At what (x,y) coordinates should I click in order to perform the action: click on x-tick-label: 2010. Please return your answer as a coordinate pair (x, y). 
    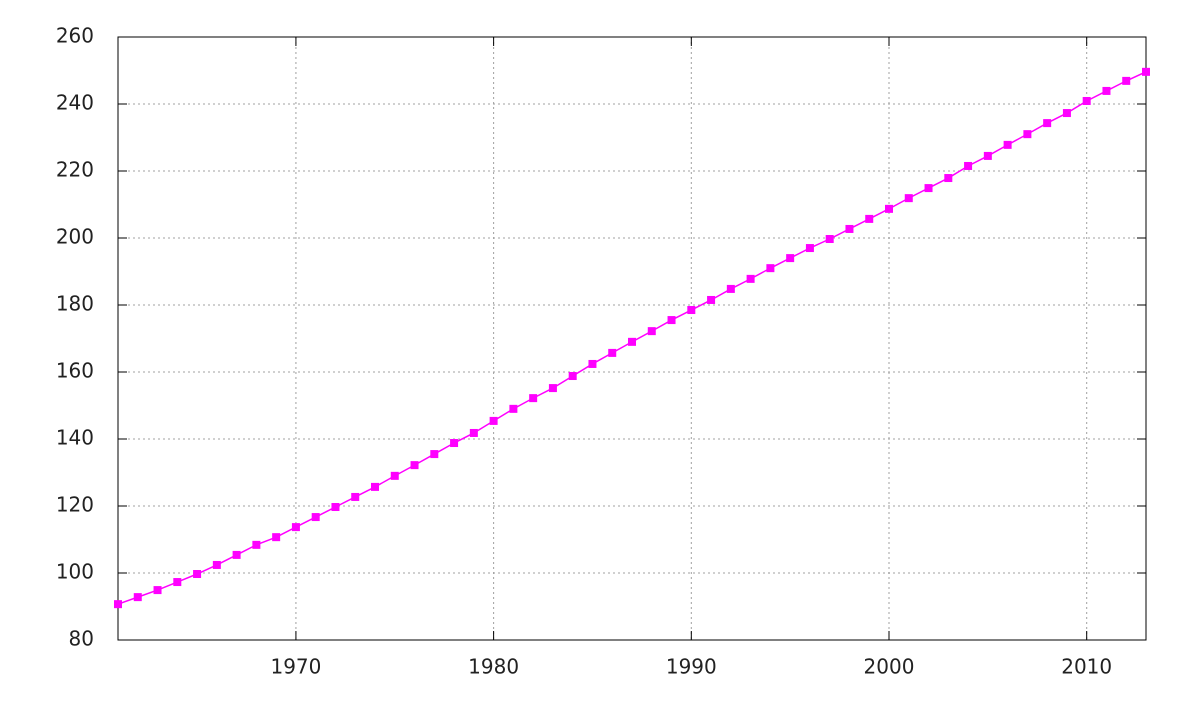
    Looking at the image, I should click on (1086, 667).